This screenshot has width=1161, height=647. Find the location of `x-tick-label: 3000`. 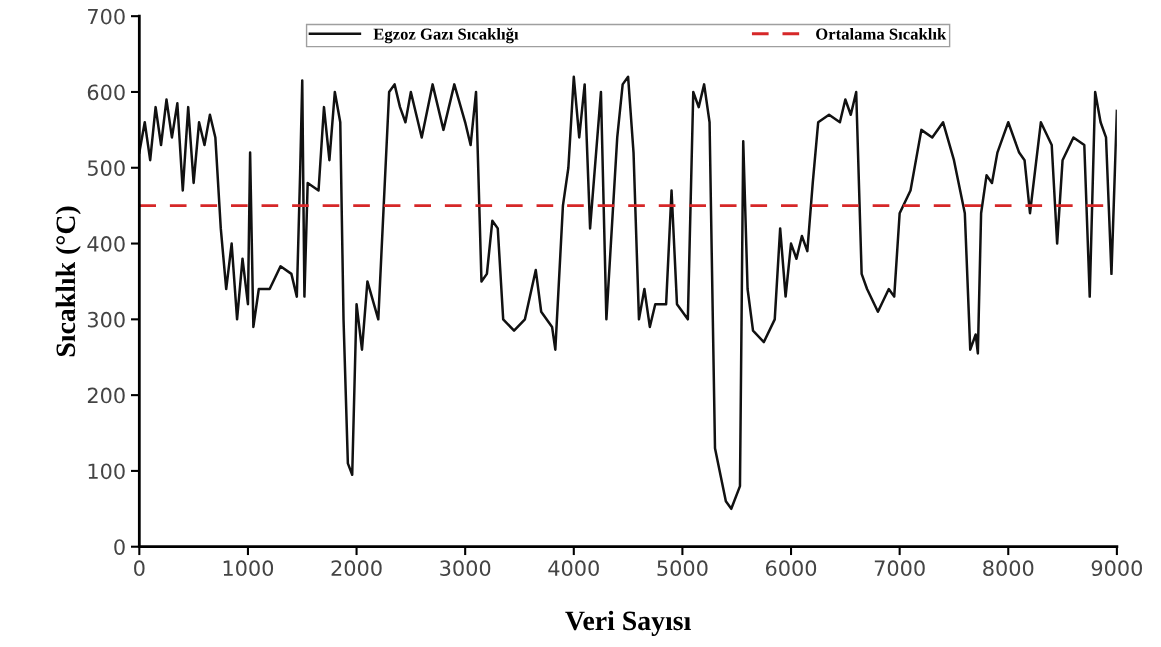

x-tick-label: 3000 is located at coordinates (465, 568).